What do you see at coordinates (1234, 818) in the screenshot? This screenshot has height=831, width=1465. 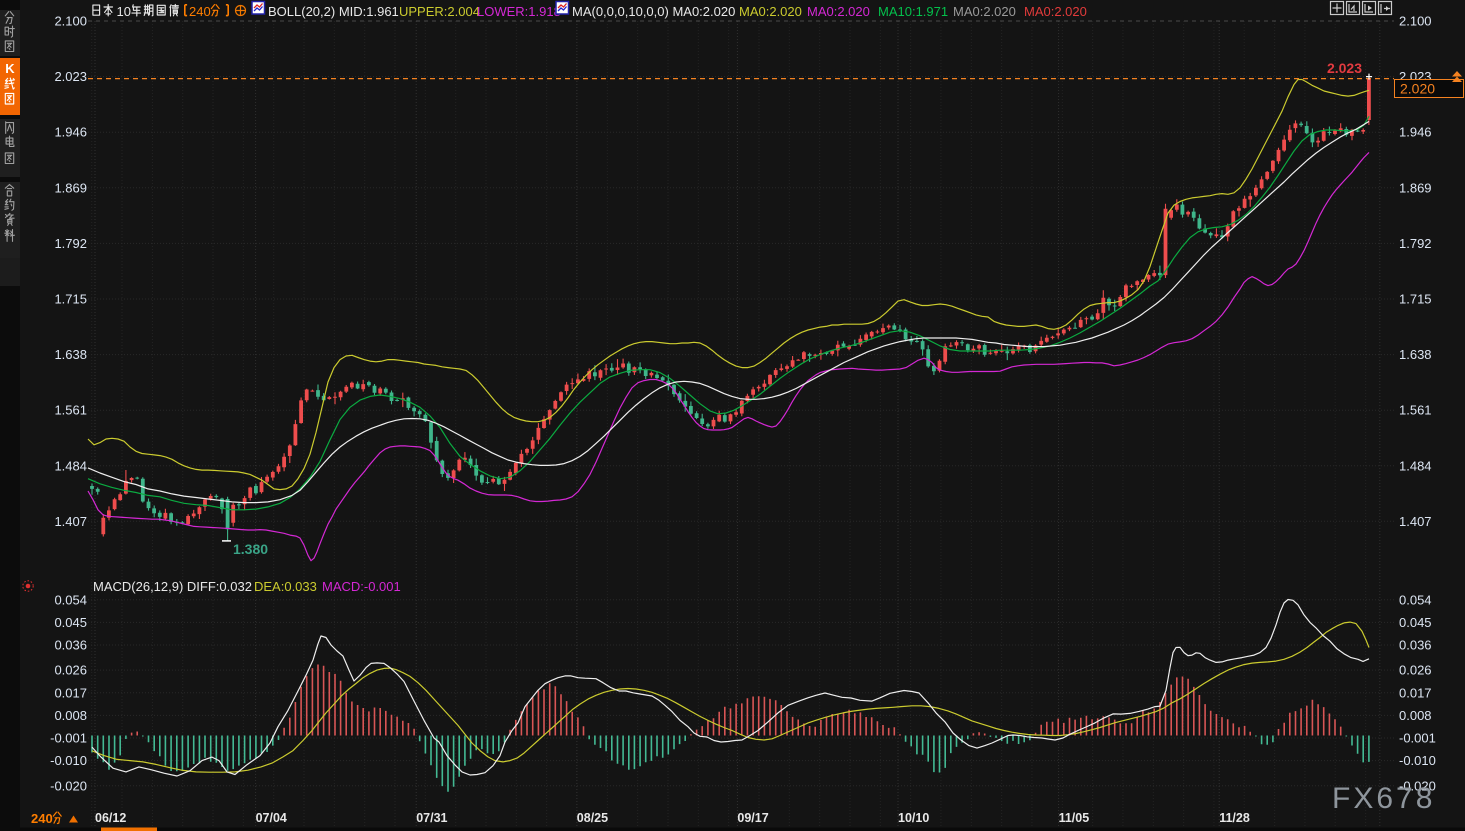 I see `svg-text: 11/28` at bounding box center [1234, 818].